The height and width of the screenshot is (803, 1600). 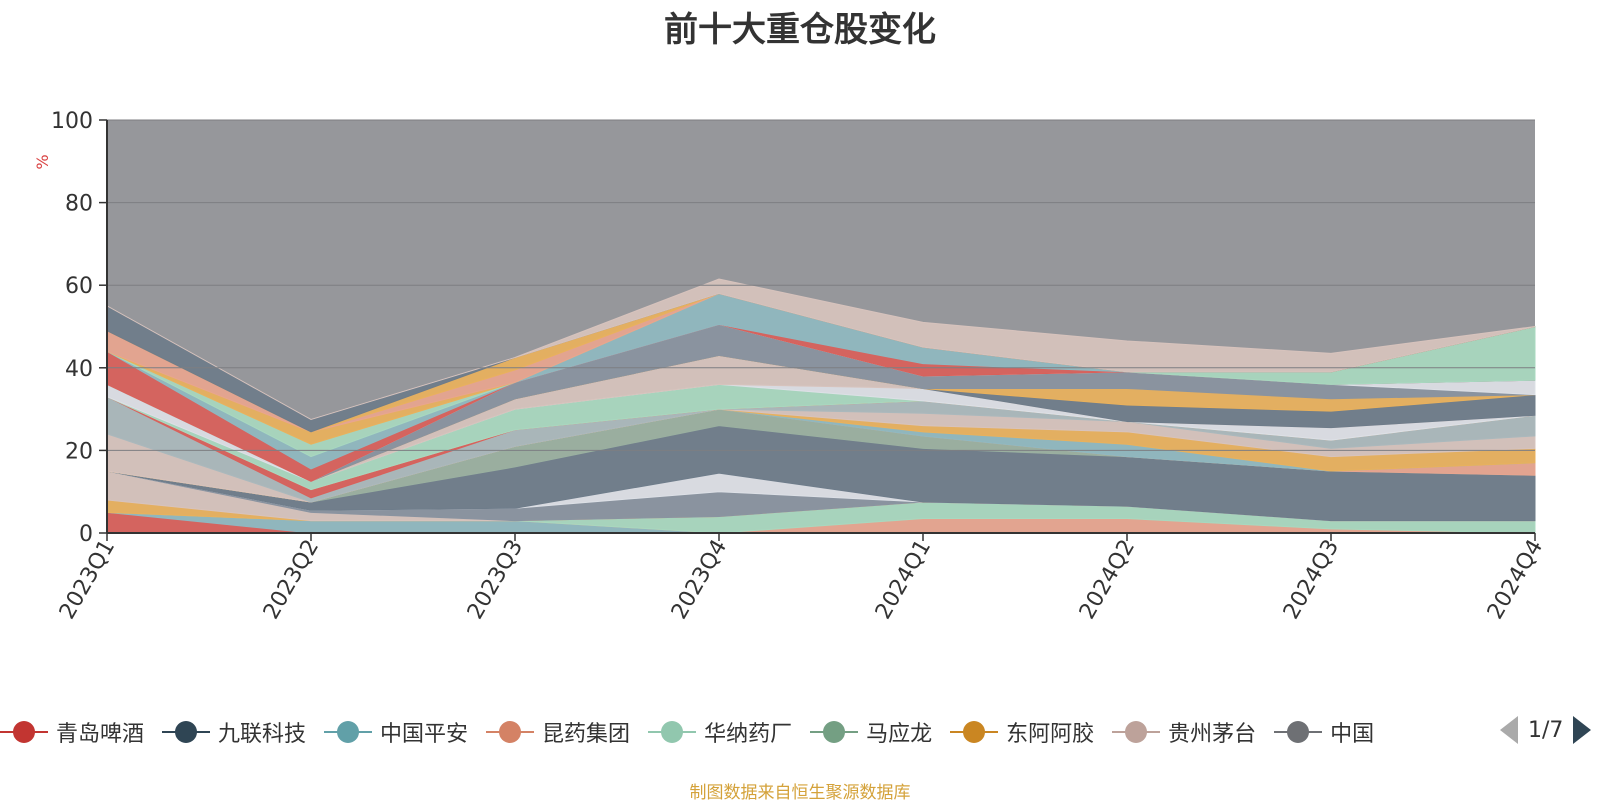 I want to click on legend-item: 昆药集团, so click(x=558, y=732).